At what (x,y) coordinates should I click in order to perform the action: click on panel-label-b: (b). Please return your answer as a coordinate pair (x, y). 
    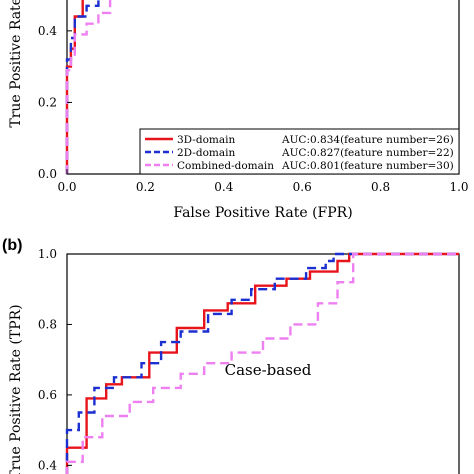
    Looking at the image, I should click on (12, 245).